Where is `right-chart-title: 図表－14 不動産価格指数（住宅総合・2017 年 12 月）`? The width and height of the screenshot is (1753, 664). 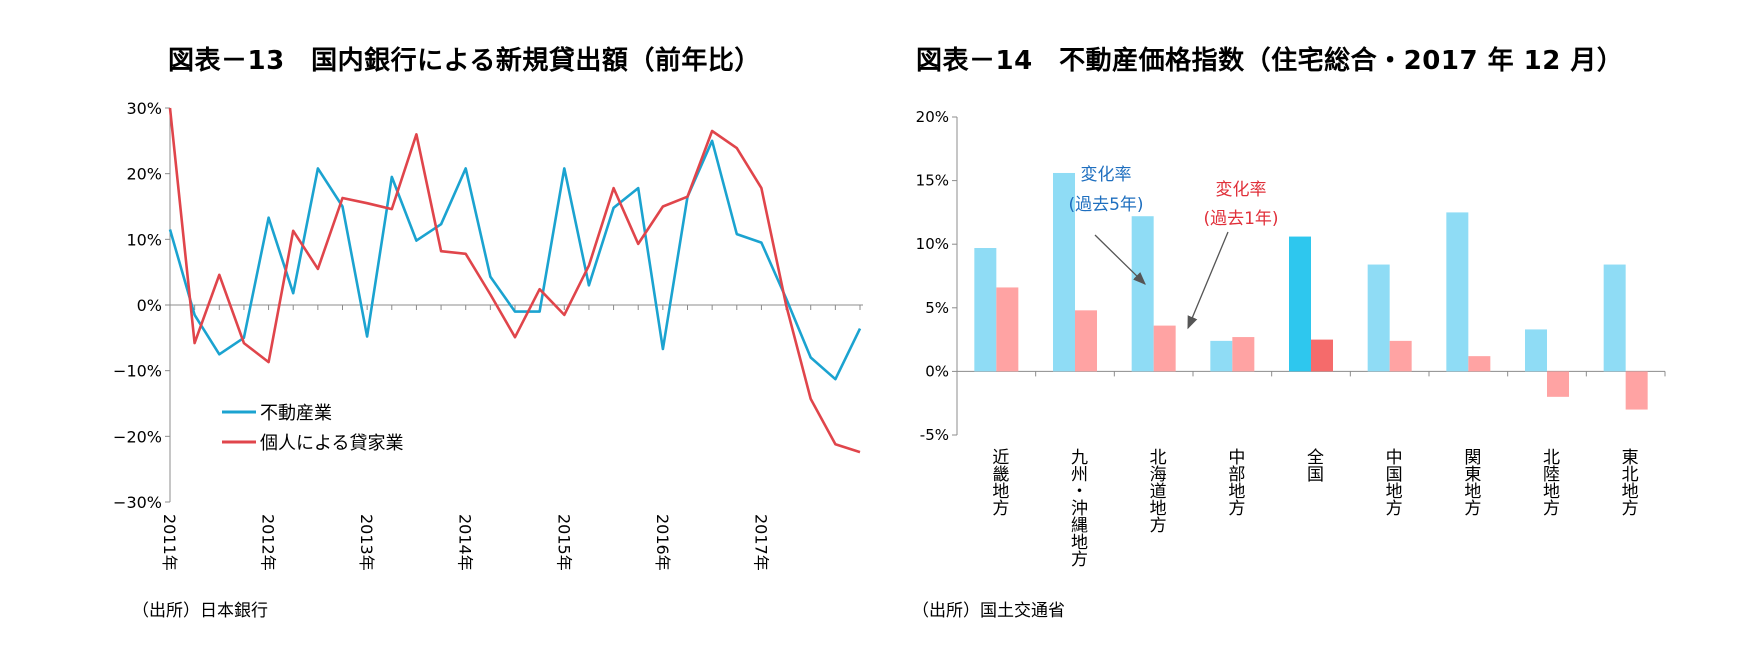
right-chart-title: 図表－14 不動産価格指数（住宅総合・2017 年 12 月） is located at coordinates (1270, 61).